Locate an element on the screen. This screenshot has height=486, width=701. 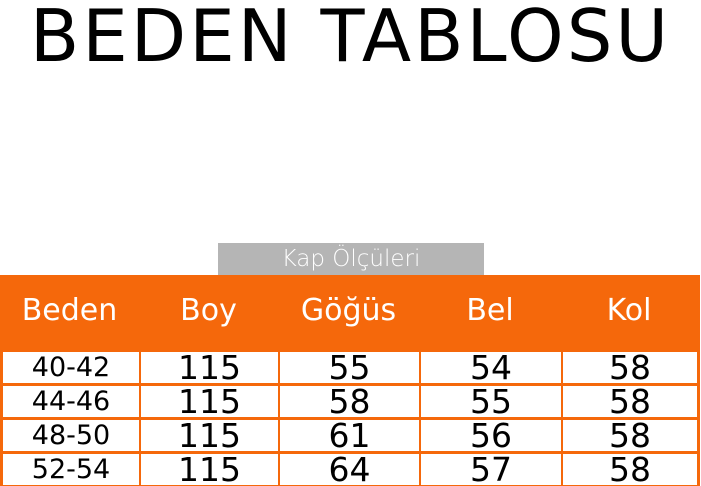
column-header: Bel is located at coordinates (490, 310).